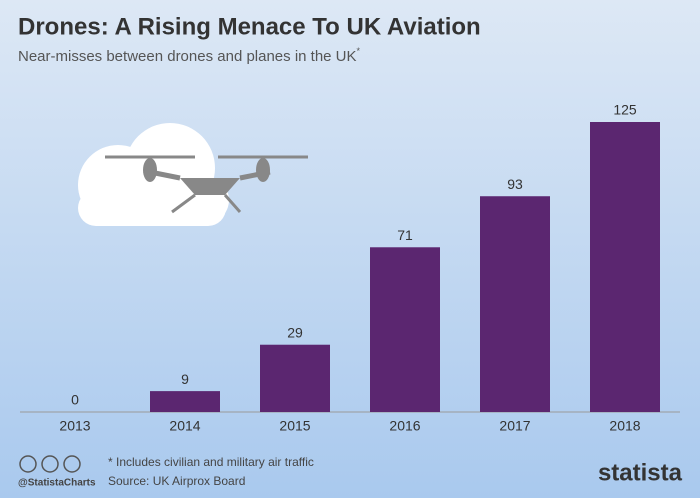  Describe the element at coordinates (294, 426) in the screenshot. I see `x-tick-label: 2015` at that location.